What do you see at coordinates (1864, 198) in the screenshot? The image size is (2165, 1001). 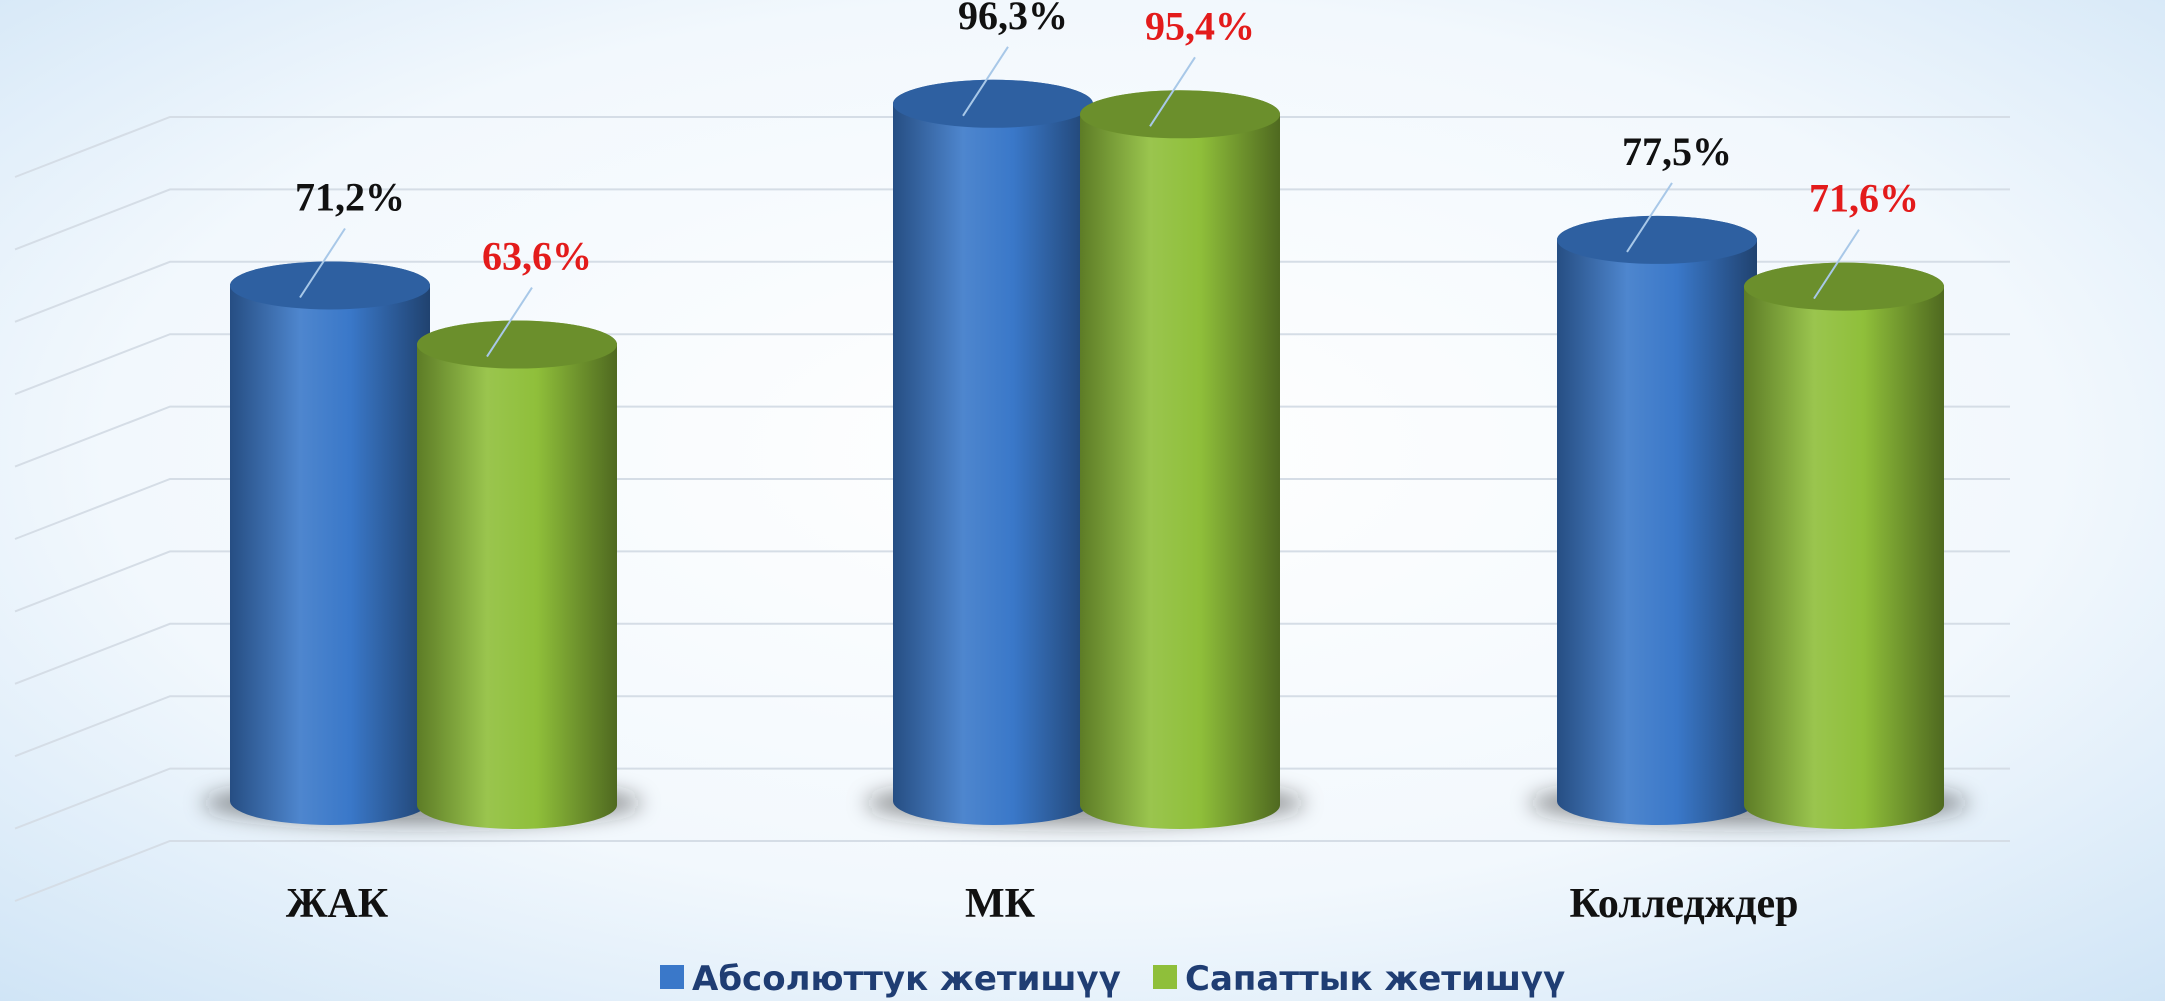 I see `data-label: 71,6%` at bounding box center [1864, 198].